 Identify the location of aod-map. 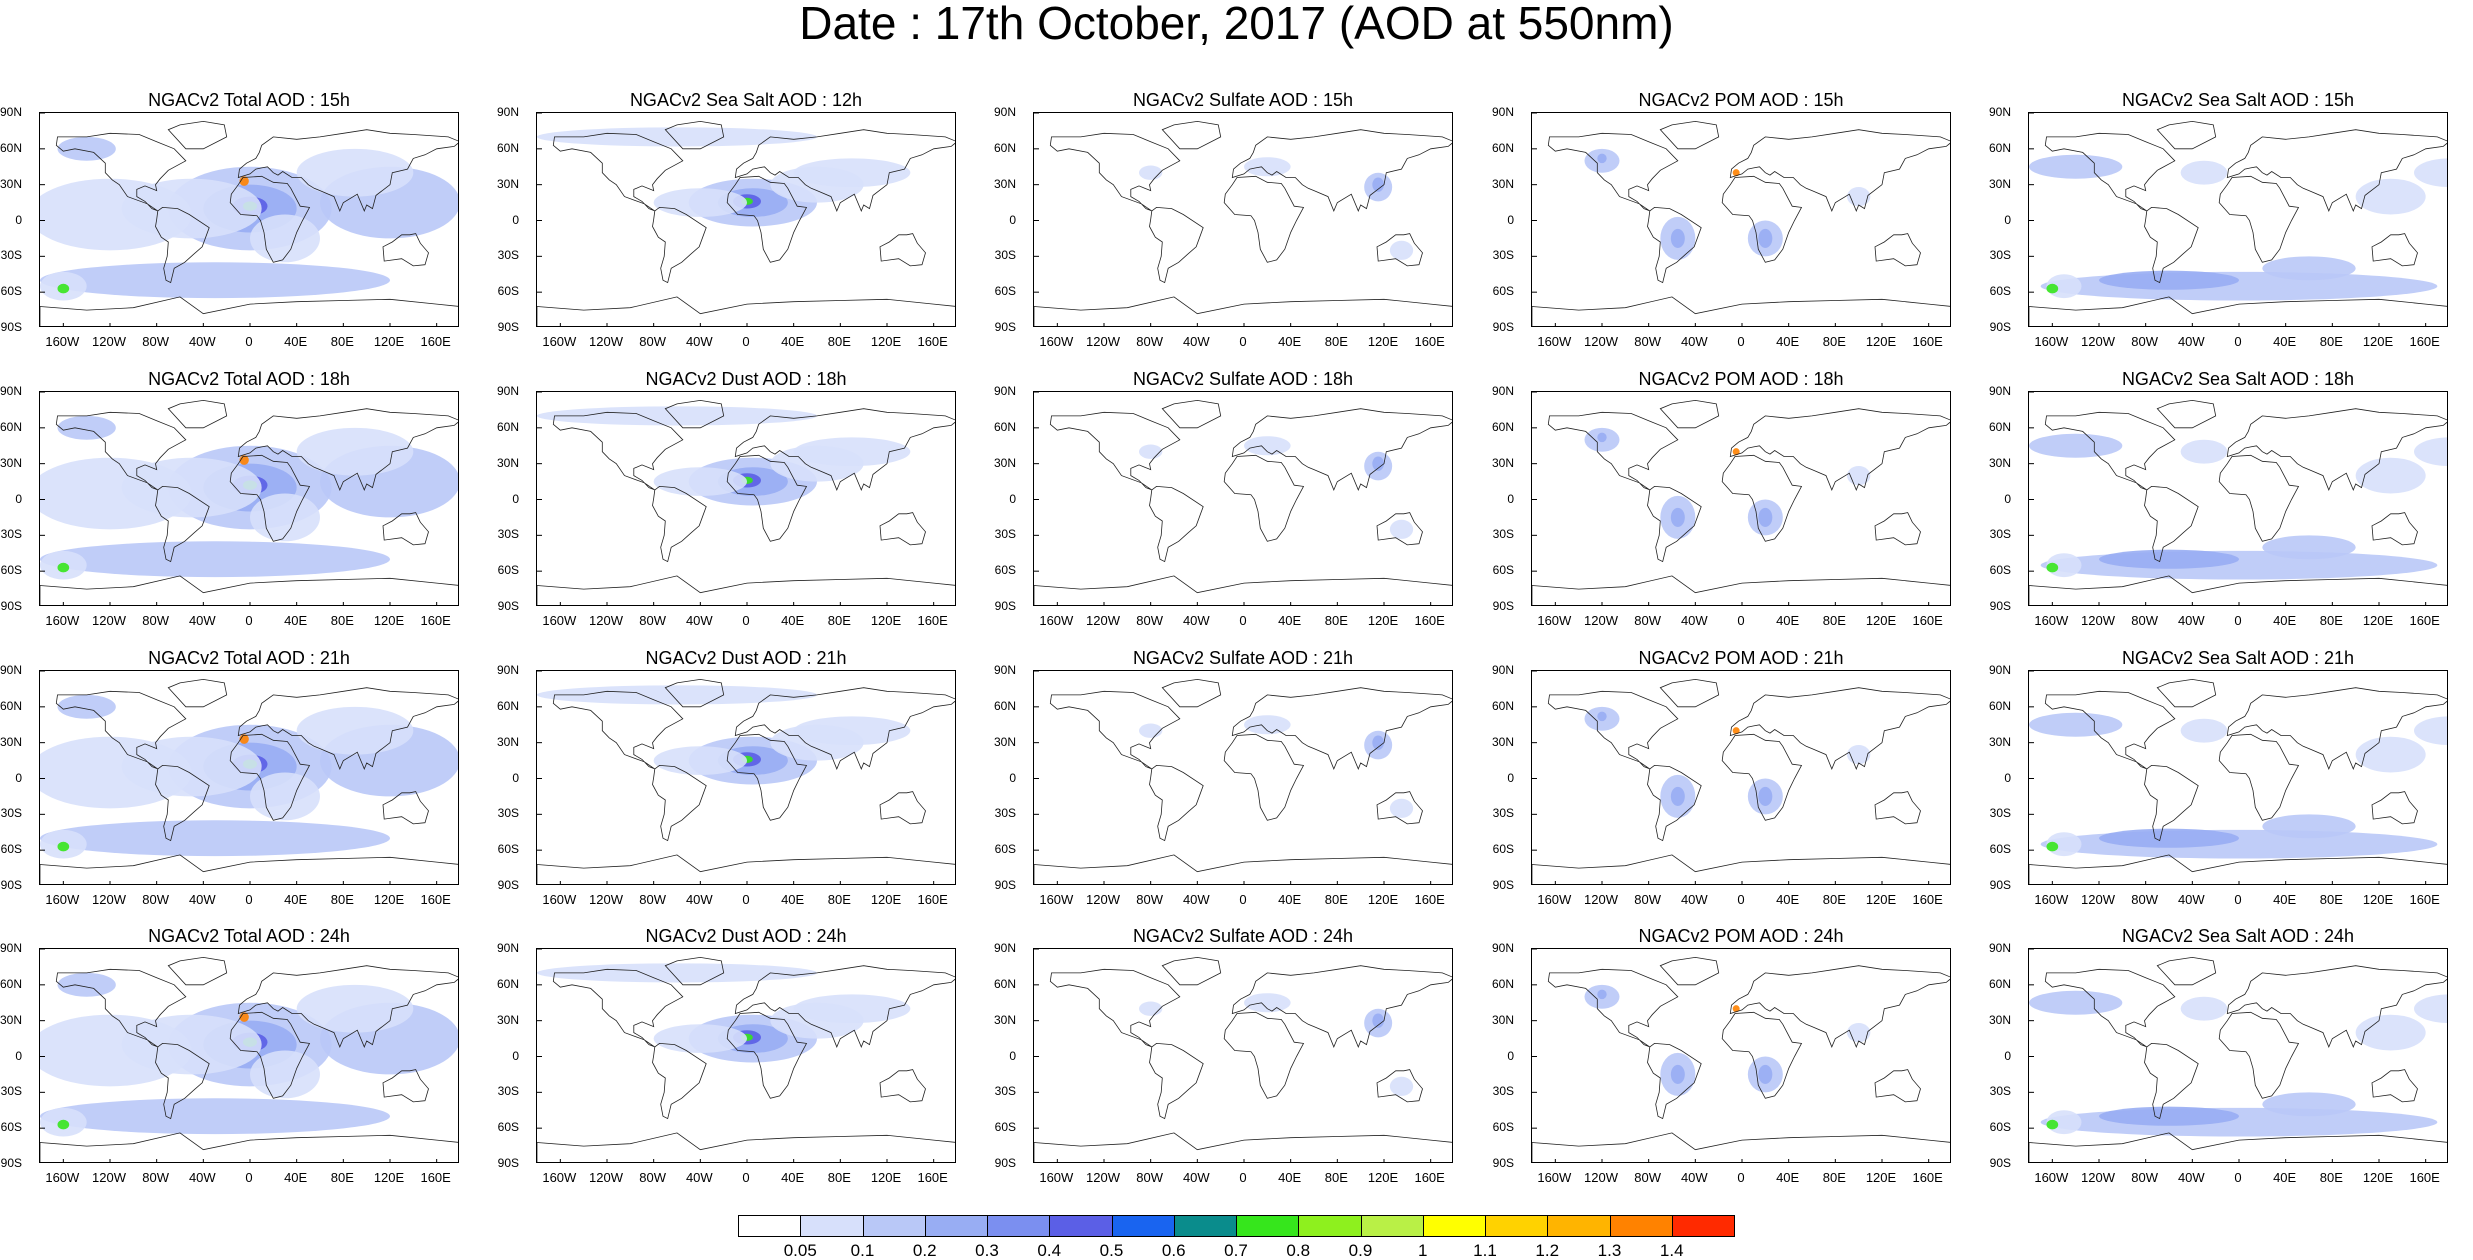
(1243, 498).